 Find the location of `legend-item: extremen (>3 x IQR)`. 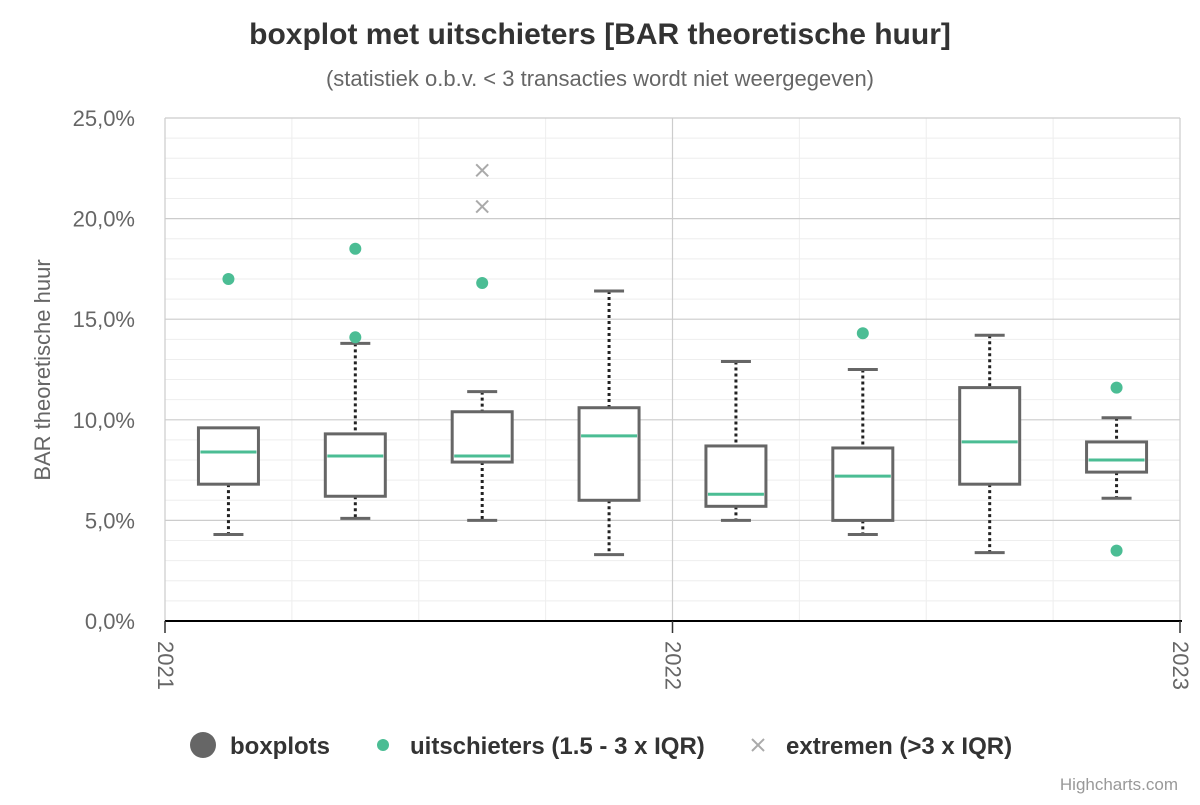

legend-item: extremen (>3 x IQR) is located at coordinates (881, 746).